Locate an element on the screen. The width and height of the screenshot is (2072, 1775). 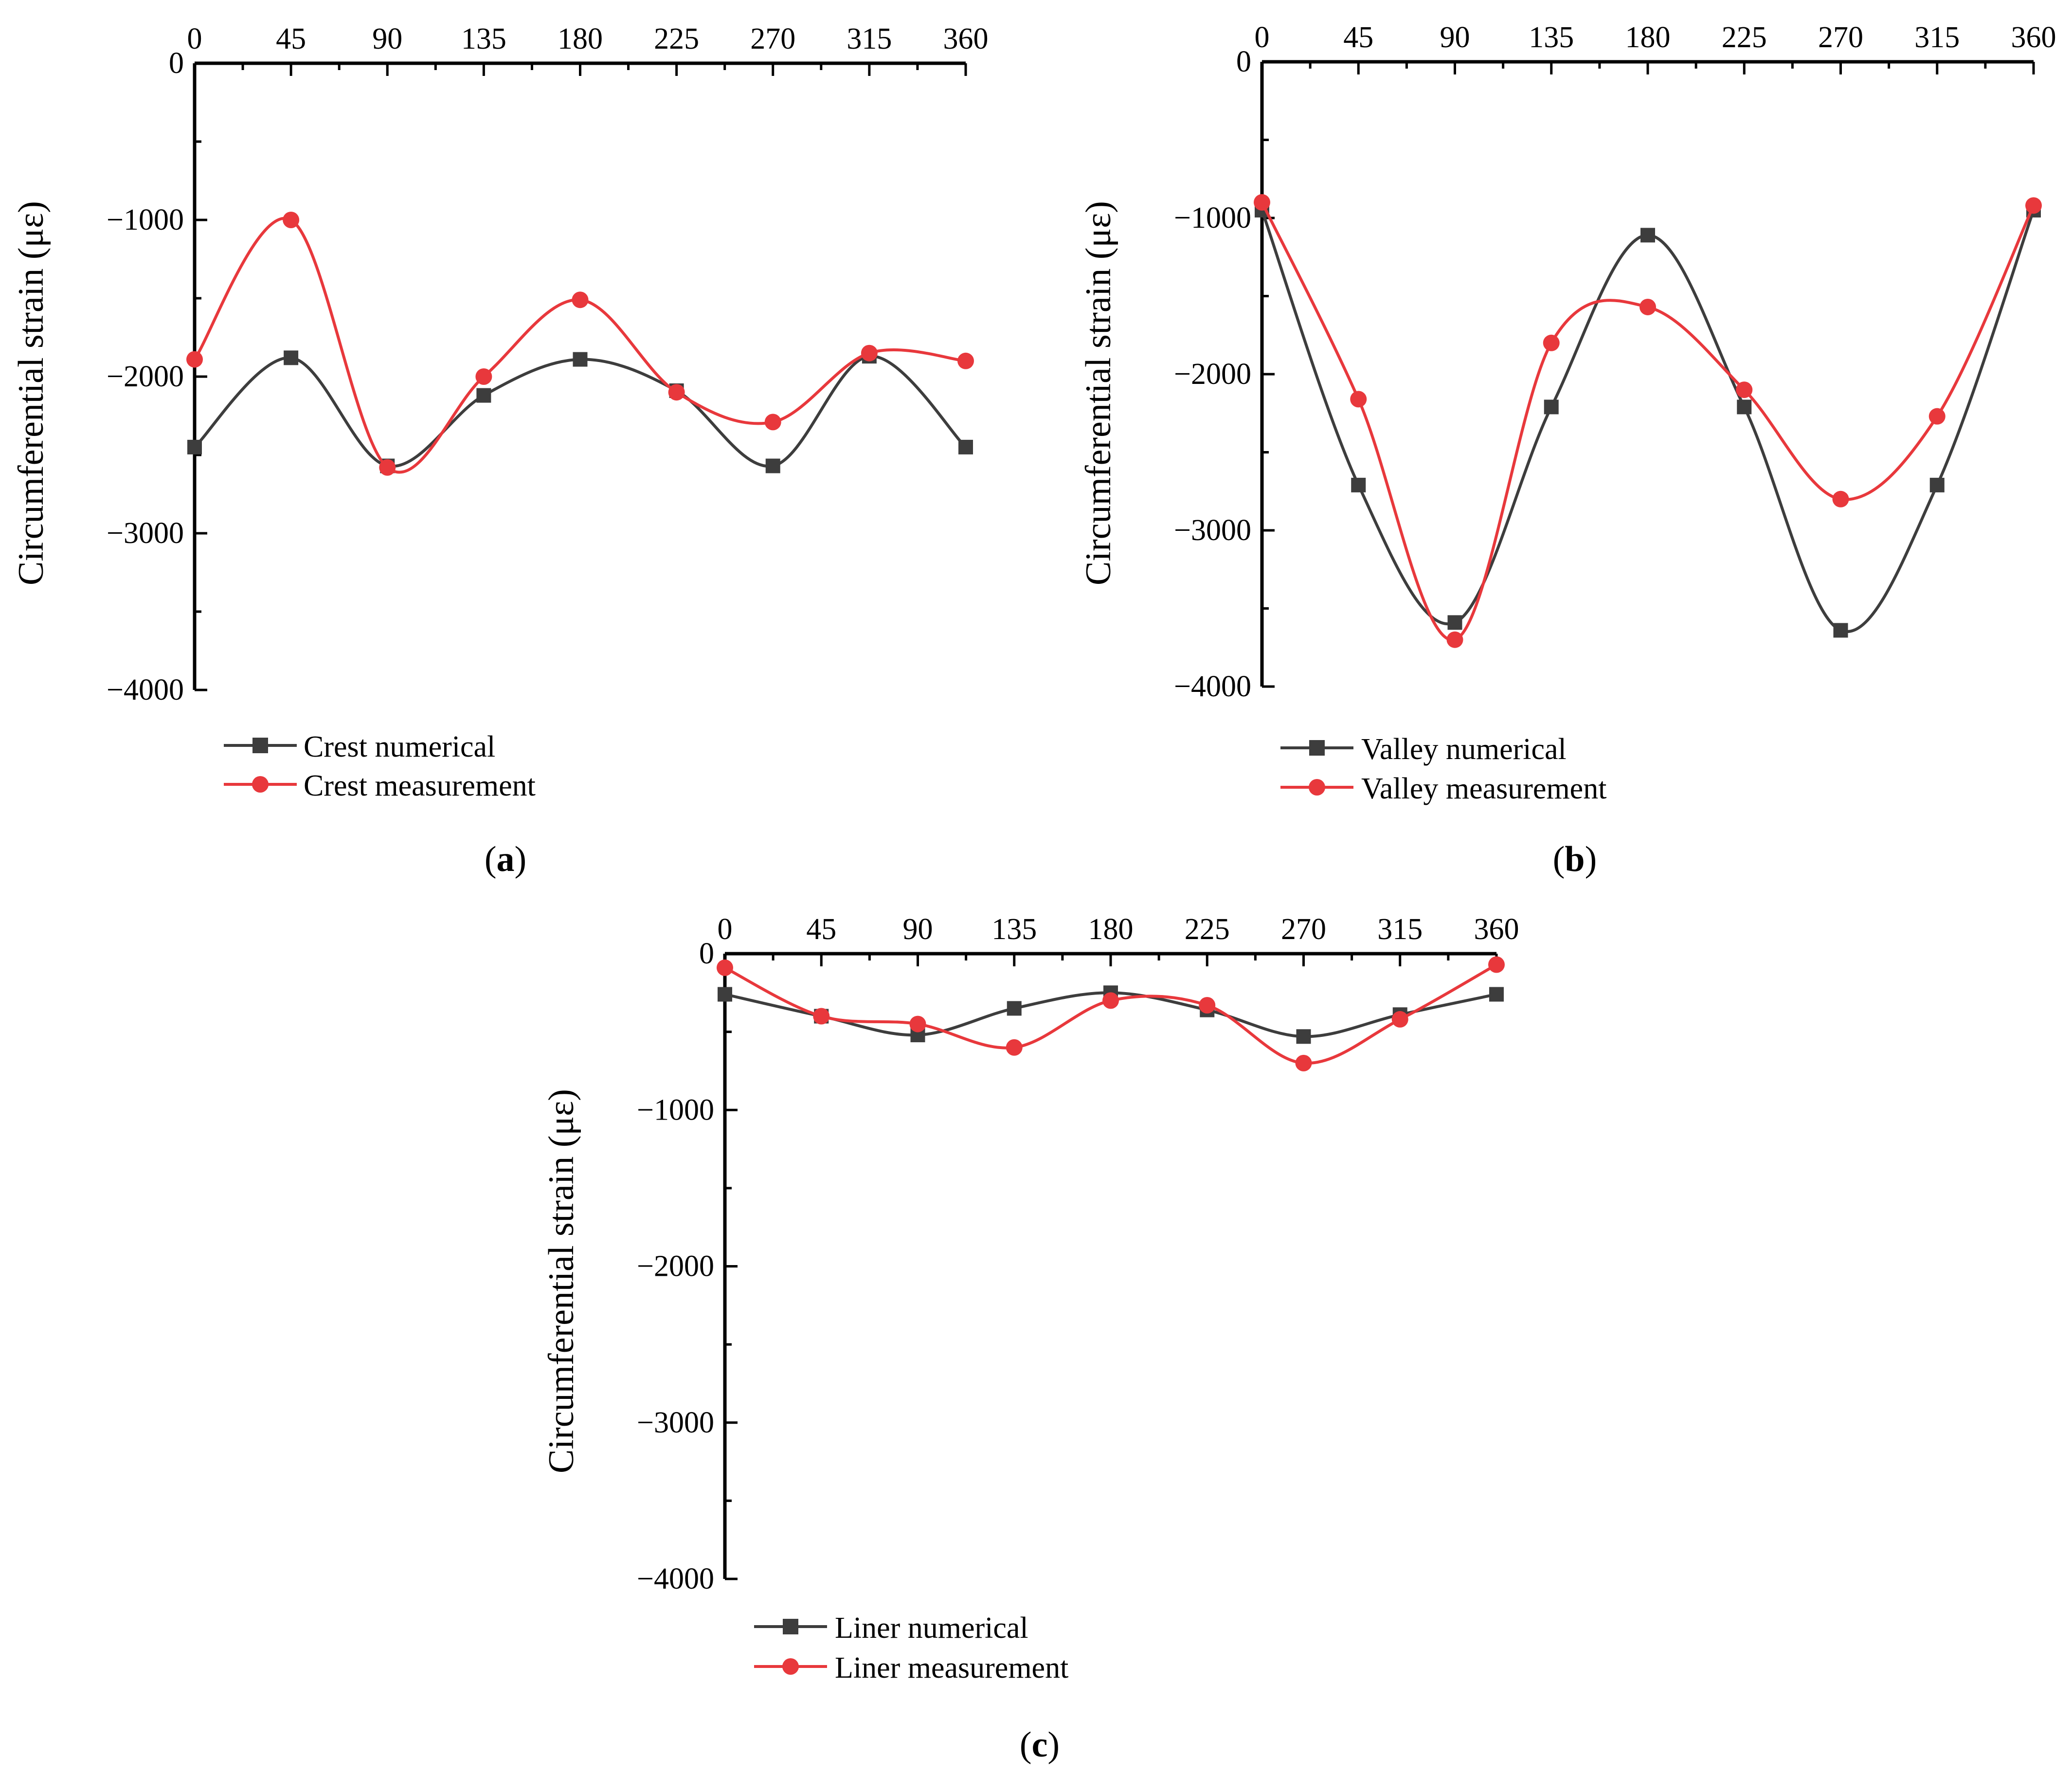
legend-label-b-measurement: Valley measurement is located at coordinates (1483, 789).